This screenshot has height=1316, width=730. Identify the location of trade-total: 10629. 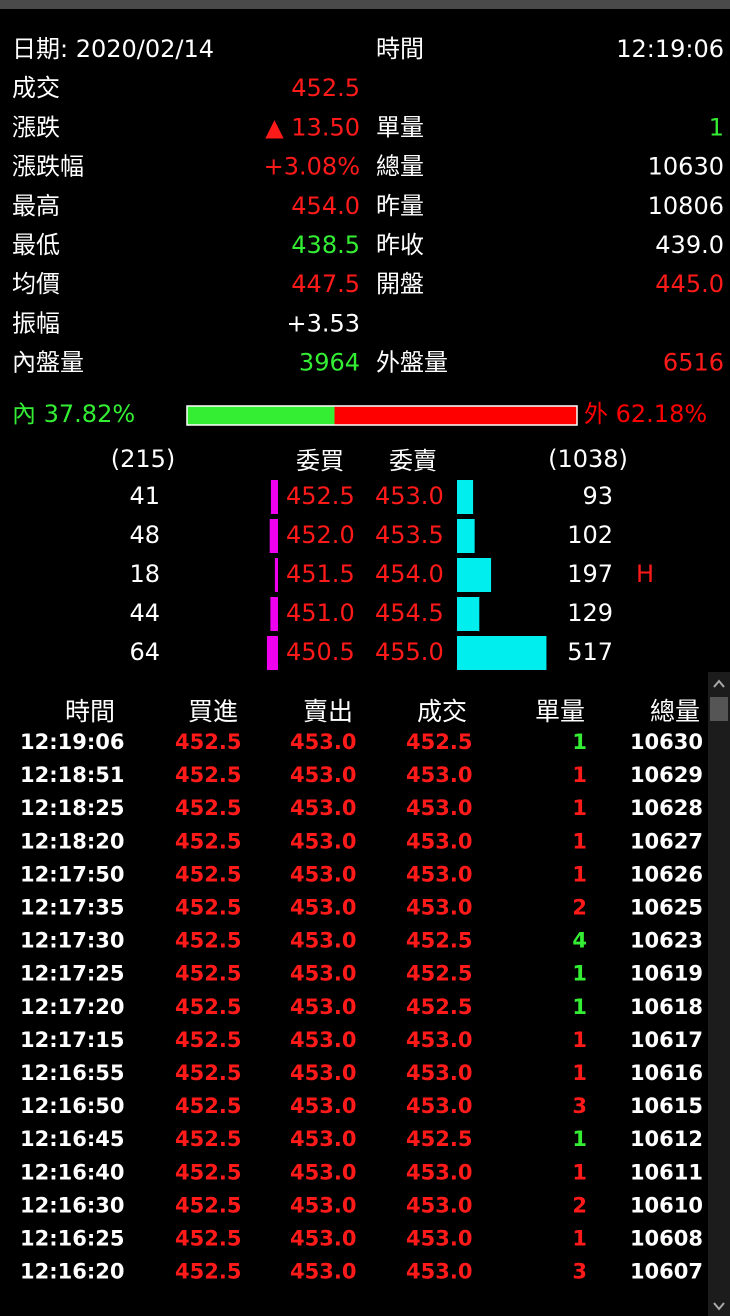
(666, 775).